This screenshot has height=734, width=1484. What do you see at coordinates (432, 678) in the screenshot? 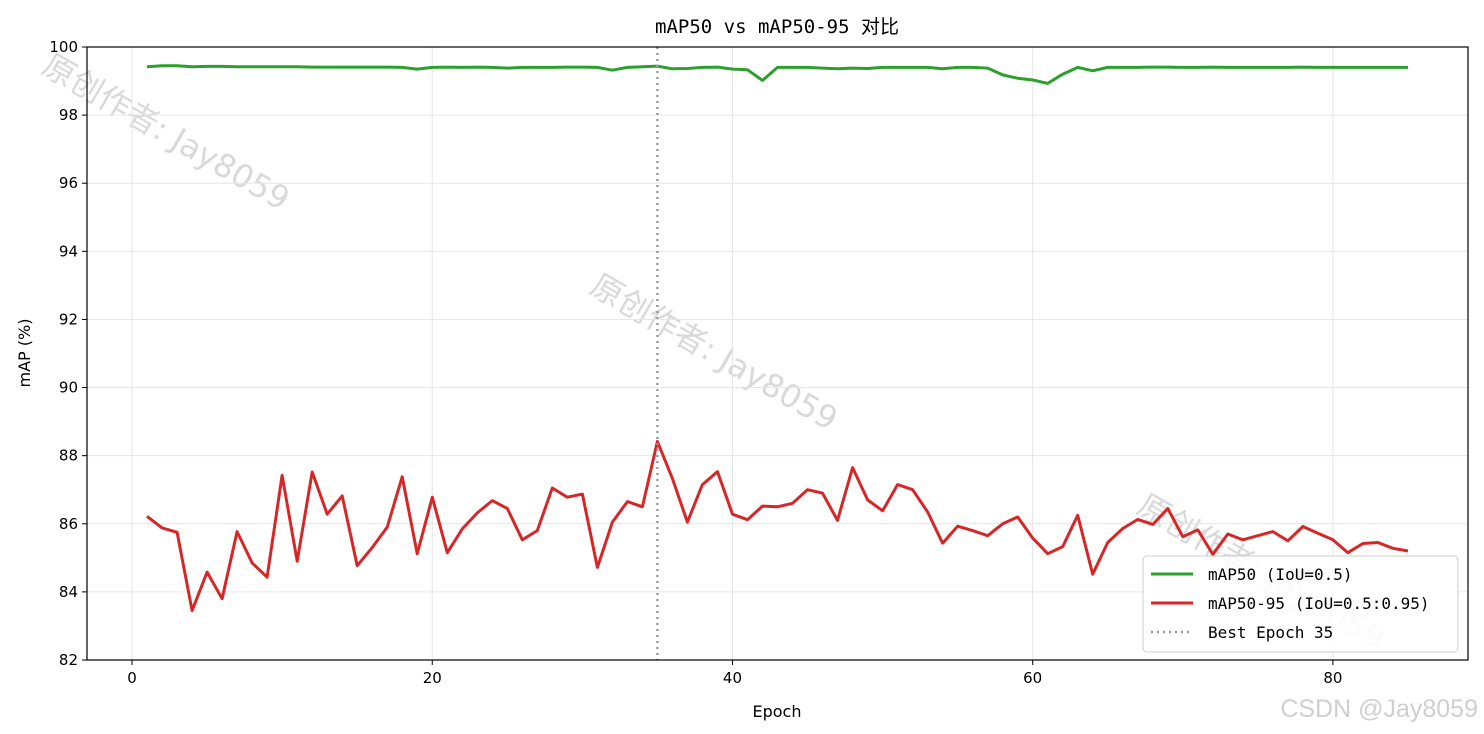
I see `x-tick-label: 20` at bounding box center [432, 678].